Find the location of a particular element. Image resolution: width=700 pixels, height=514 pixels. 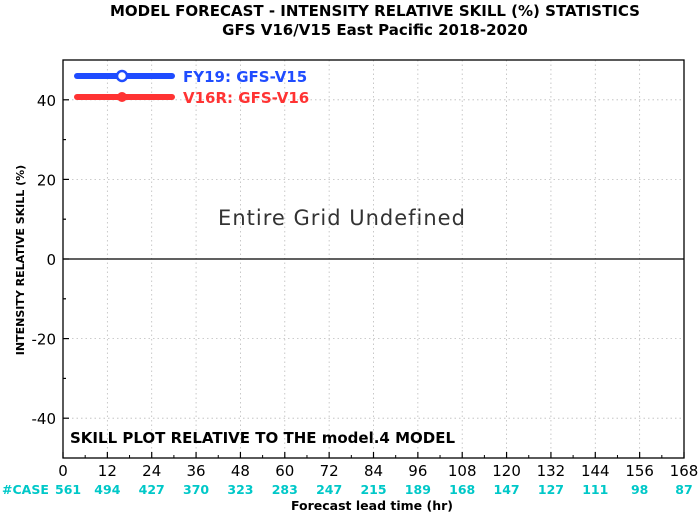

y-tick-label: -20 is located at coordinates (44, 340).